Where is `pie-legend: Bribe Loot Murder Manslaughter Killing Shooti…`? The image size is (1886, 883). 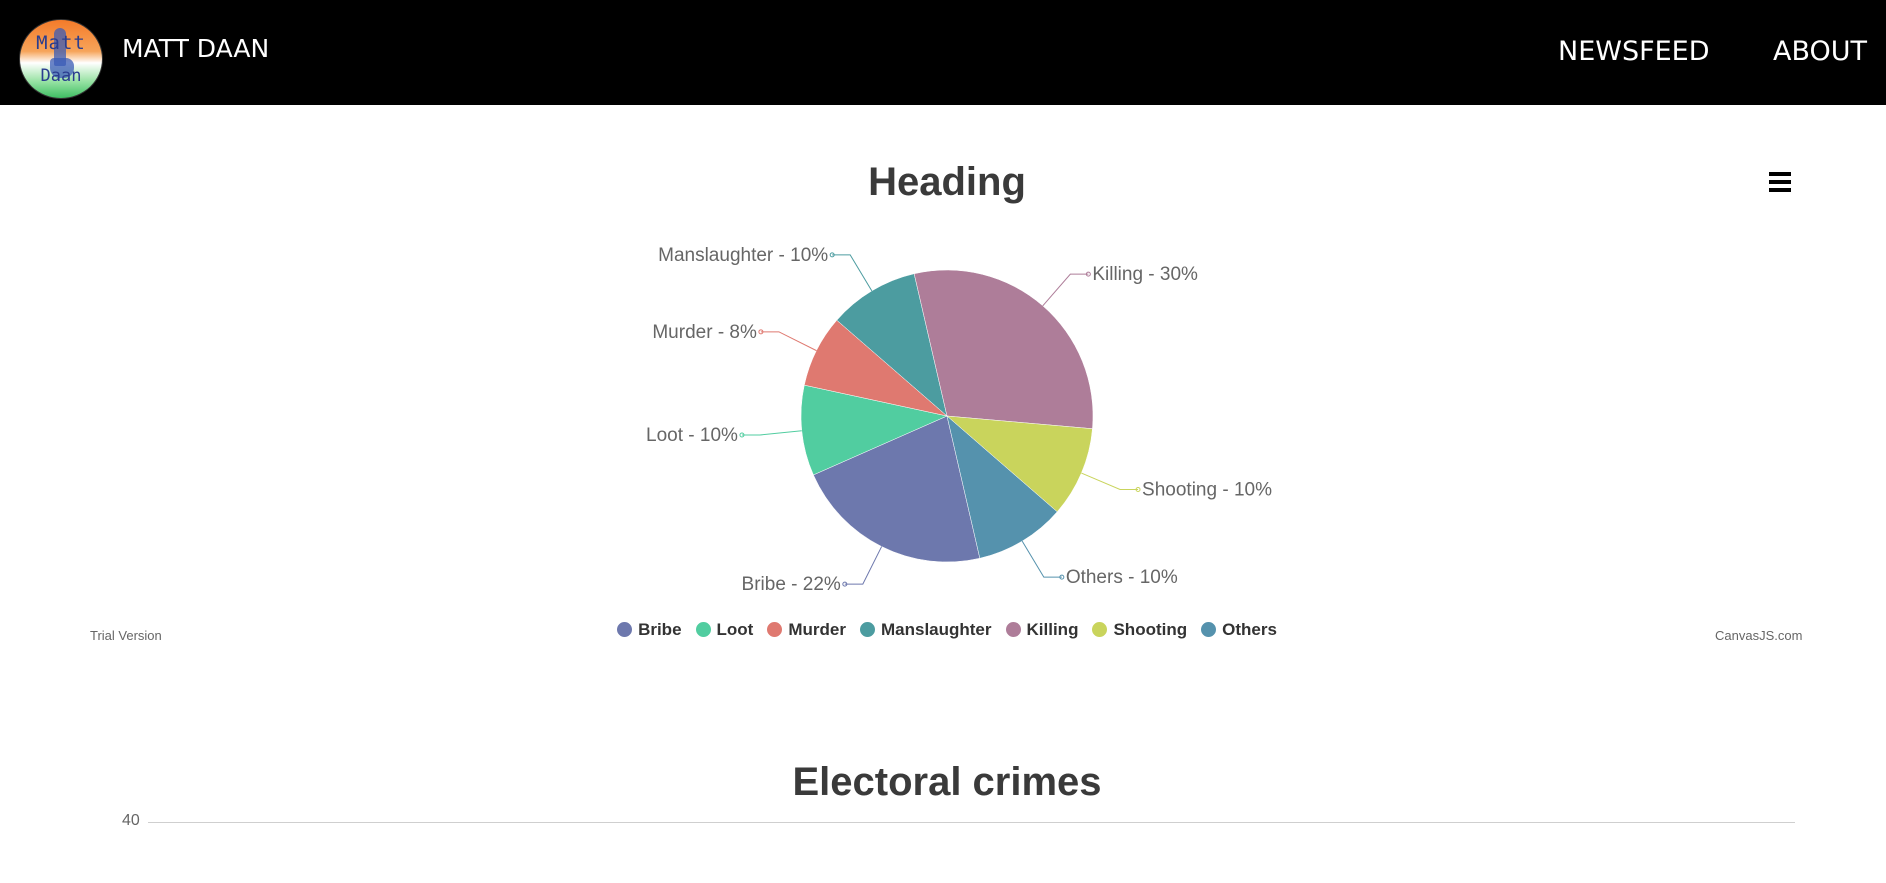
pie-legend: Bribe Loot Murder Manslaughter Killing Shooti… is located at coordinates (943, 630).